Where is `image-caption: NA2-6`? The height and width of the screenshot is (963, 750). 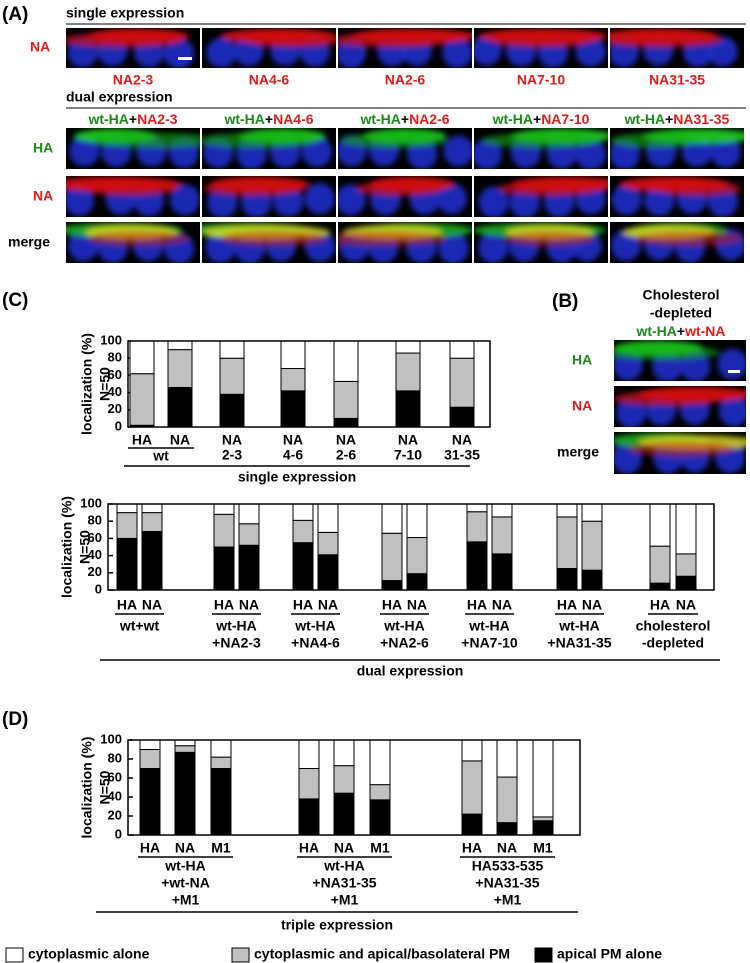
image-caption: NA2-6 is located at coordinates (405, 80).